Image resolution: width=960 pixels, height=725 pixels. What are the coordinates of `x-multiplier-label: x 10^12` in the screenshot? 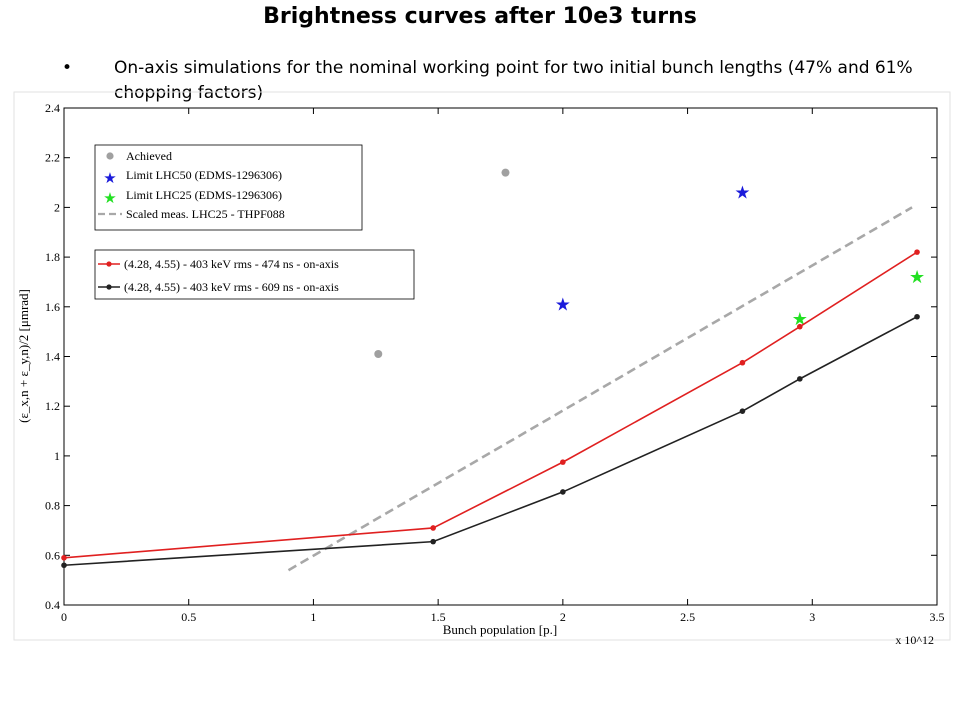 It's located at (914, 640).